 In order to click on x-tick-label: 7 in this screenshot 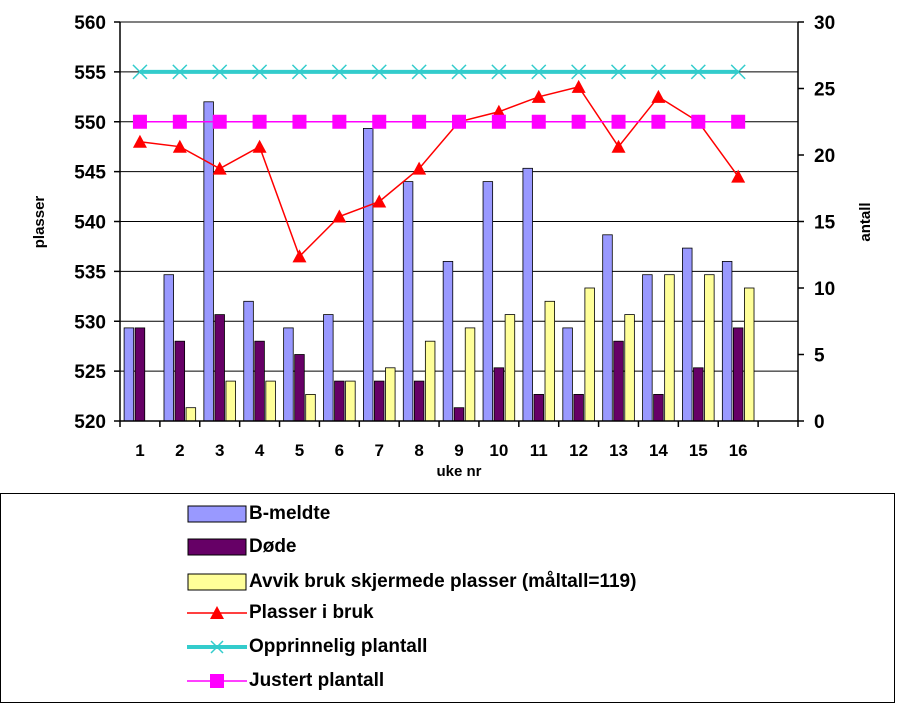, I will do `click(379, 450)`.